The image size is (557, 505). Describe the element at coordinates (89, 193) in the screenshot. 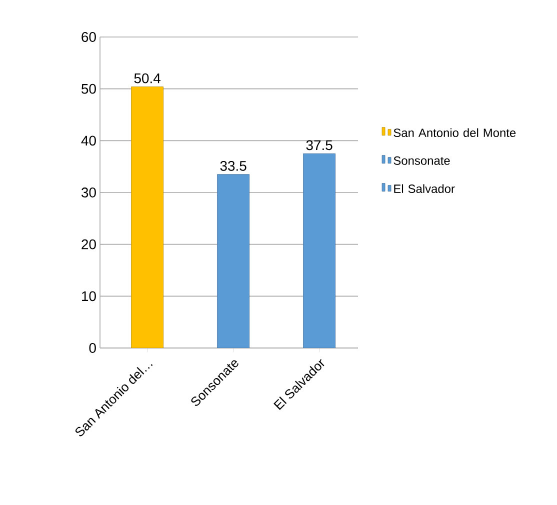

I see `y-tick-label: 30` at that location.